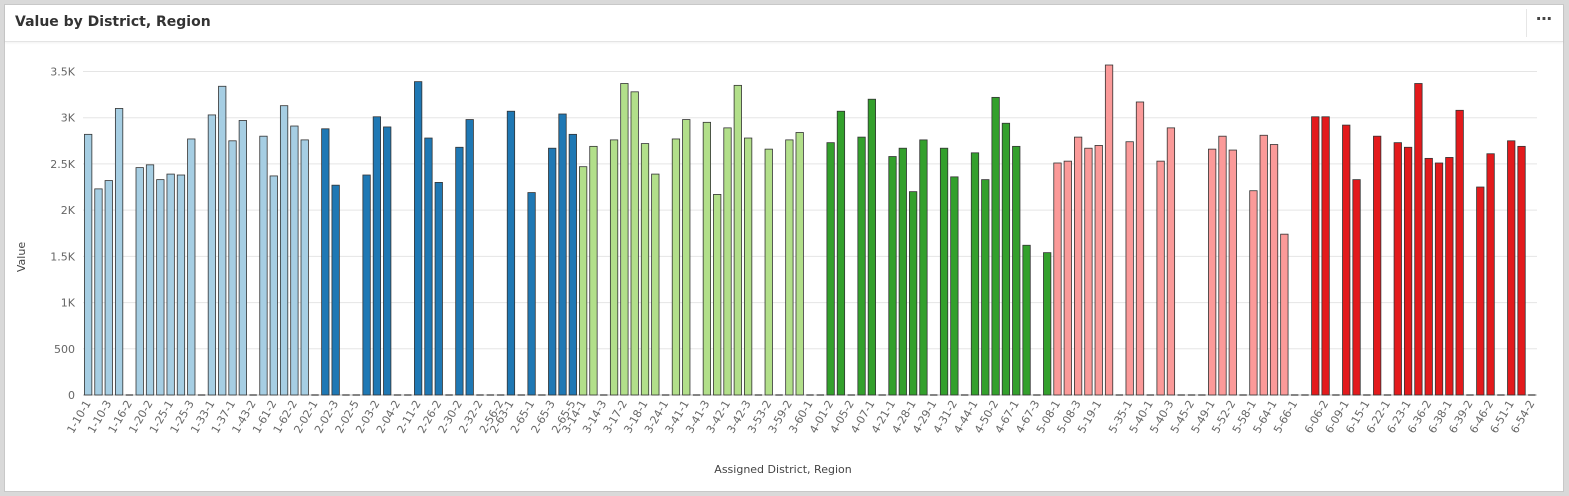 This screenshot has width=1569, height=496. What do you see at coordinates (1544, 18) in the screenshot?
I see `more-horizontal-icon: ⋯` at bounding box center [1544, 18].